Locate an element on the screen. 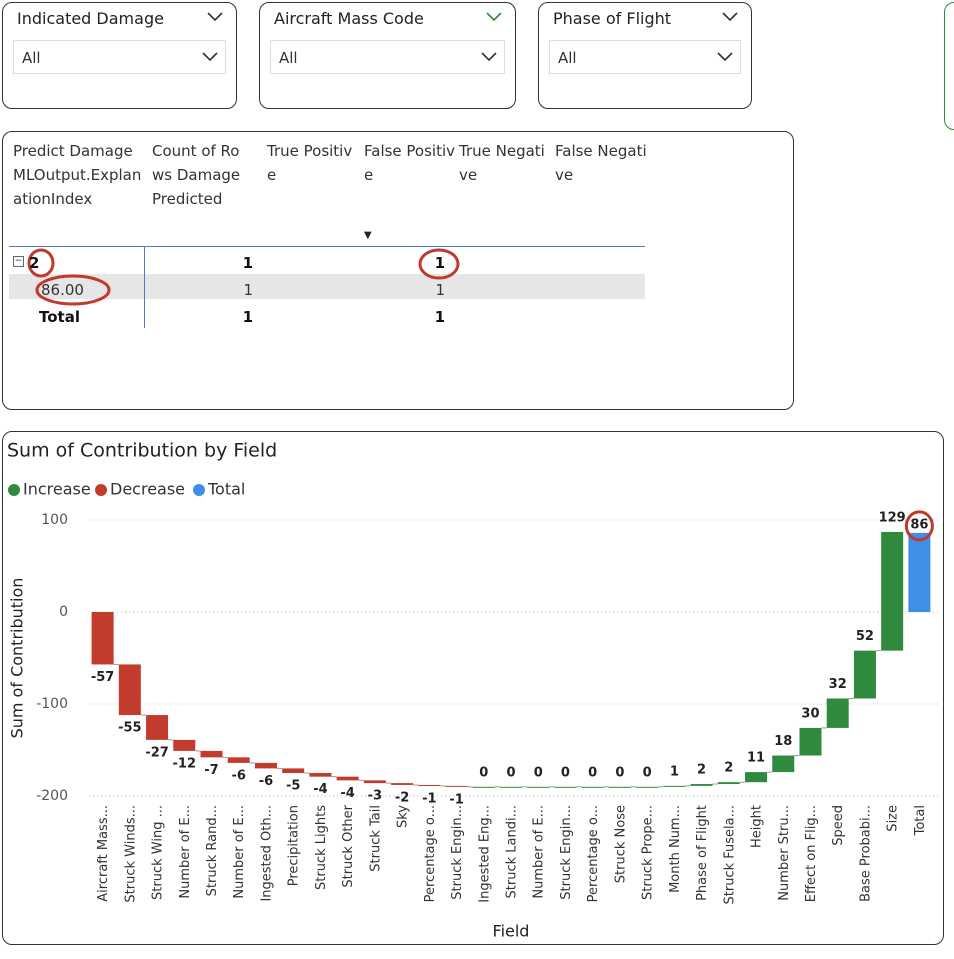 The width and height of the screenshot is (954, 959). data-label: -2 is located at coordinates (402, 797).